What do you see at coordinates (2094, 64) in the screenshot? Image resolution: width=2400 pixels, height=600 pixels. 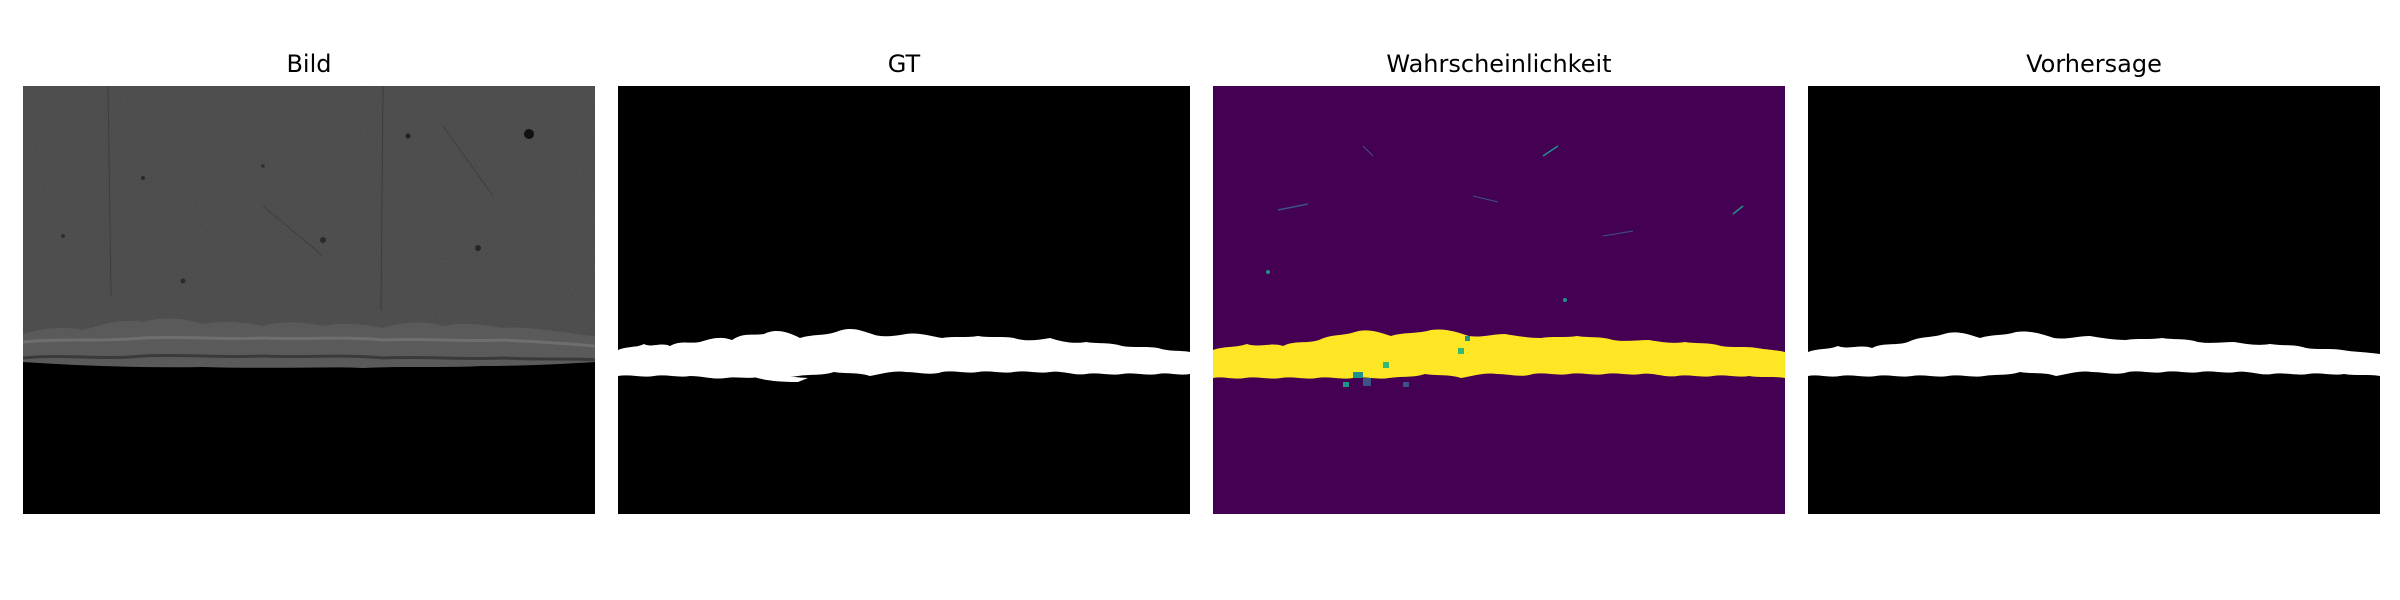 I see `panel-title-vorhersage: Vorhersage` at bounding box center [2094, 64].